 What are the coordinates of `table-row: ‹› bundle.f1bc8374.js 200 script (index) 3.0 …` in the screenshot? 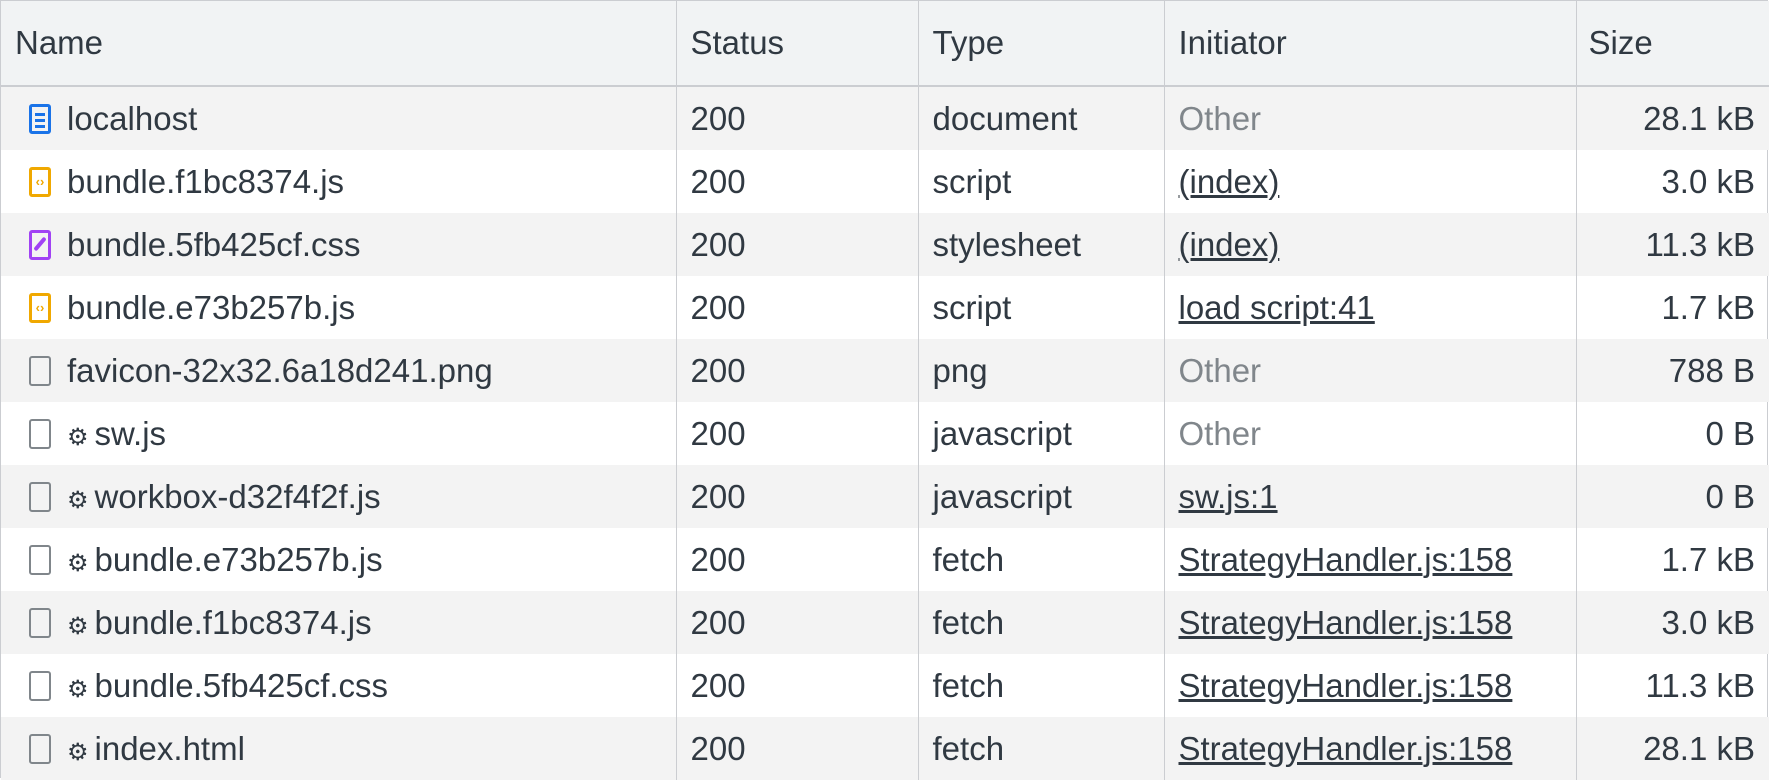 It's located at (885, 181).